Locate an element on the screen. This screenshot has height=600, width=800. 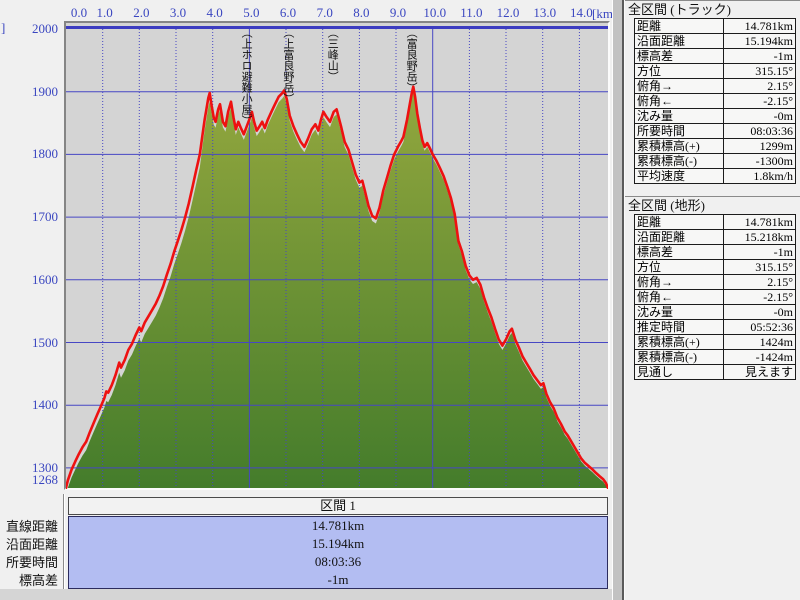
x-tick-11.0: 11.0 is located at coordinates (471, 12).